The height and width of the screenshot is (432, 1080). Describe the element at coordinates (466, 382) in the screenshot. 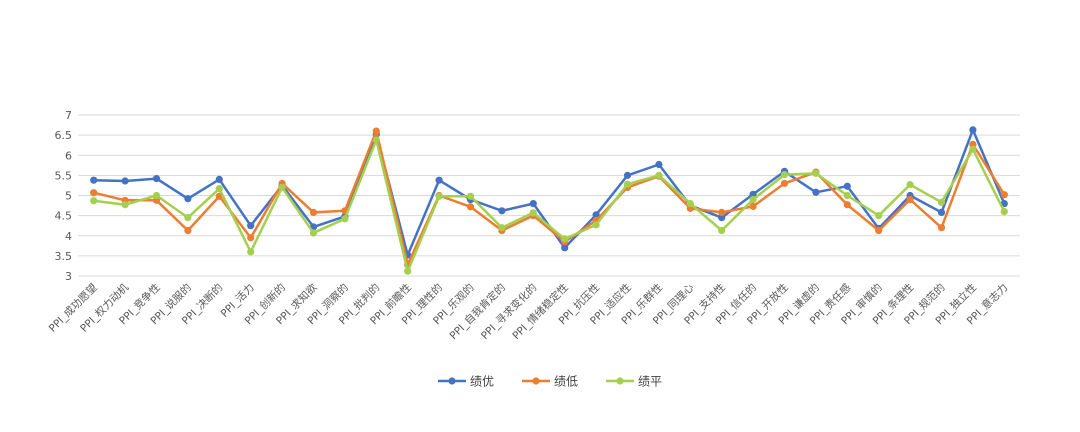

I see `legend-item: 绩优` at that location.